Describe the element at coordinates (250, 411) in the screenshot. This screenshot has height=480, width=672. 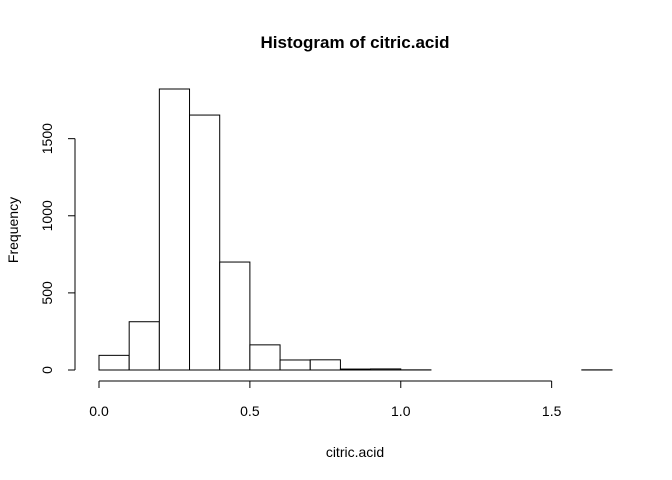
I see `x-tick-label: 0.5` at that location.